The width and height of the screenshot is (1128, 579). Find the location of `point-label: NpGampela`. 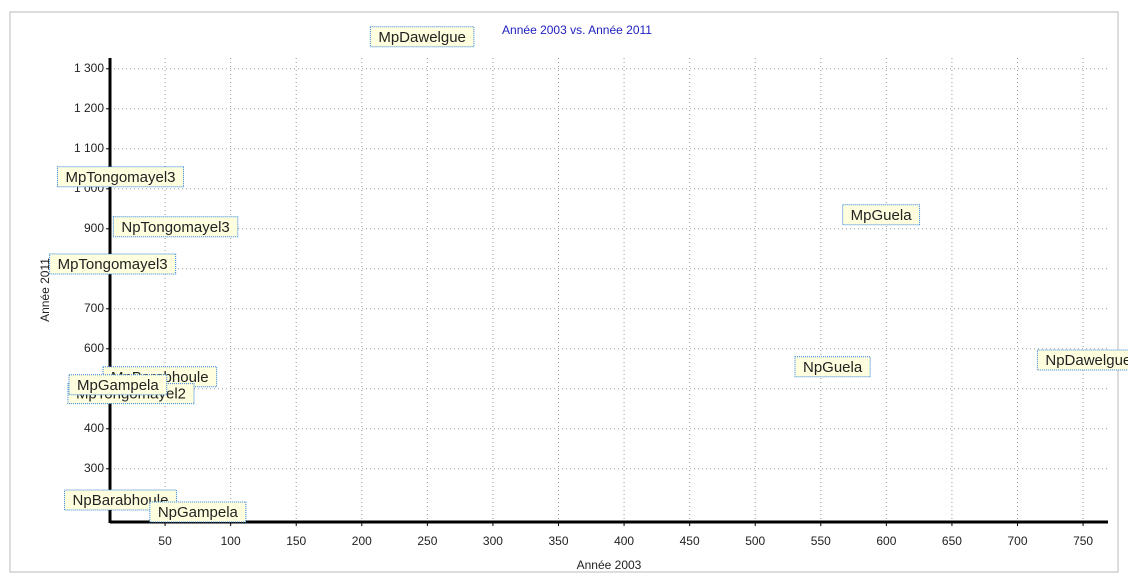

point-label: NpGampela is located at coordinates (198, 512).